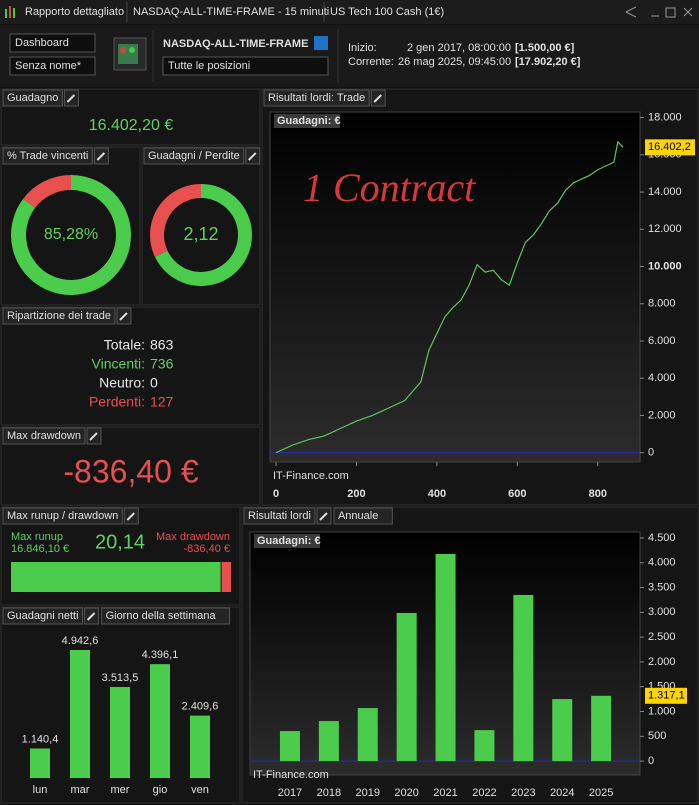  Describe the element at coordinates (387, 12) in the screenshot. I see `tab: US Tech 100 Cash (1€)` at that location.